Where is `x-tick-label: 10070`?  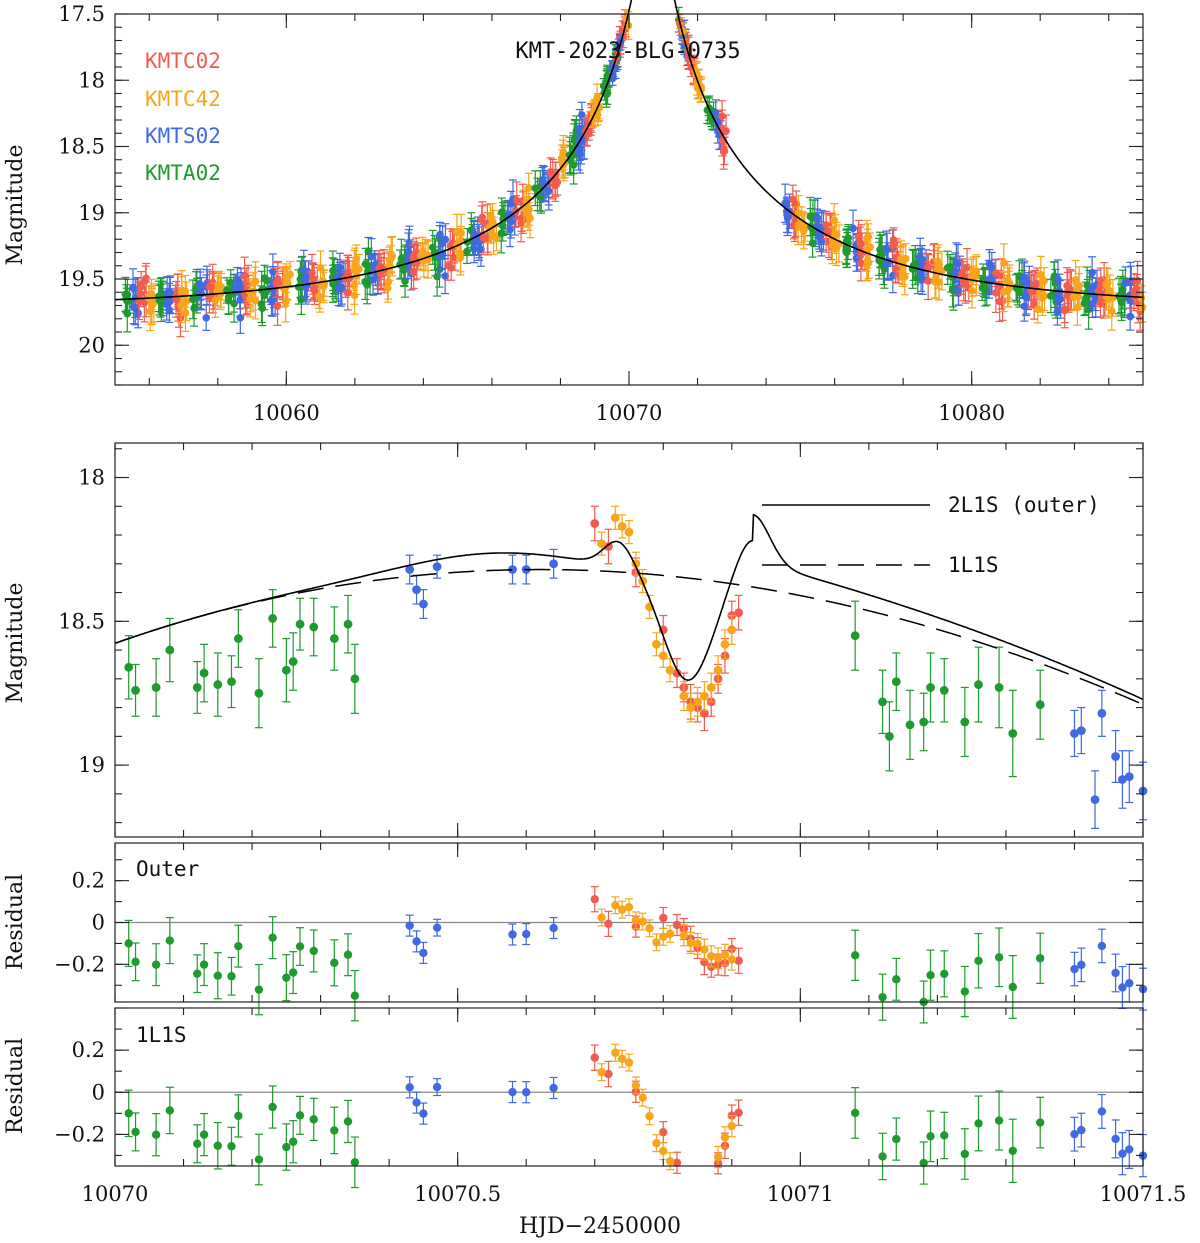 x-tick-label: 10070 is located at coordinates (629, 413).